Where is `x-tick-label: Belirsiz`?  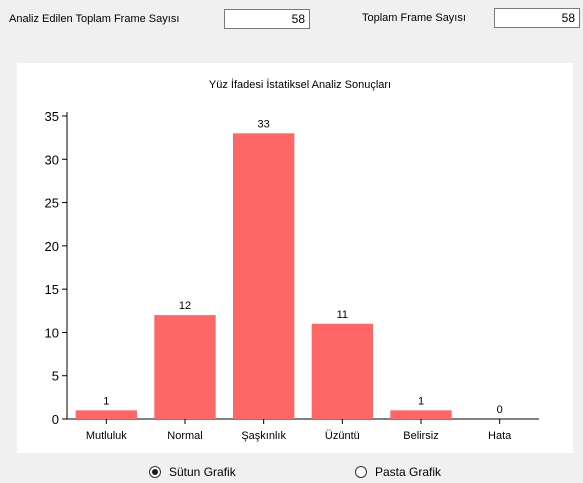
x-tick-label: Belirsiz is located at coordinates (420, 436).